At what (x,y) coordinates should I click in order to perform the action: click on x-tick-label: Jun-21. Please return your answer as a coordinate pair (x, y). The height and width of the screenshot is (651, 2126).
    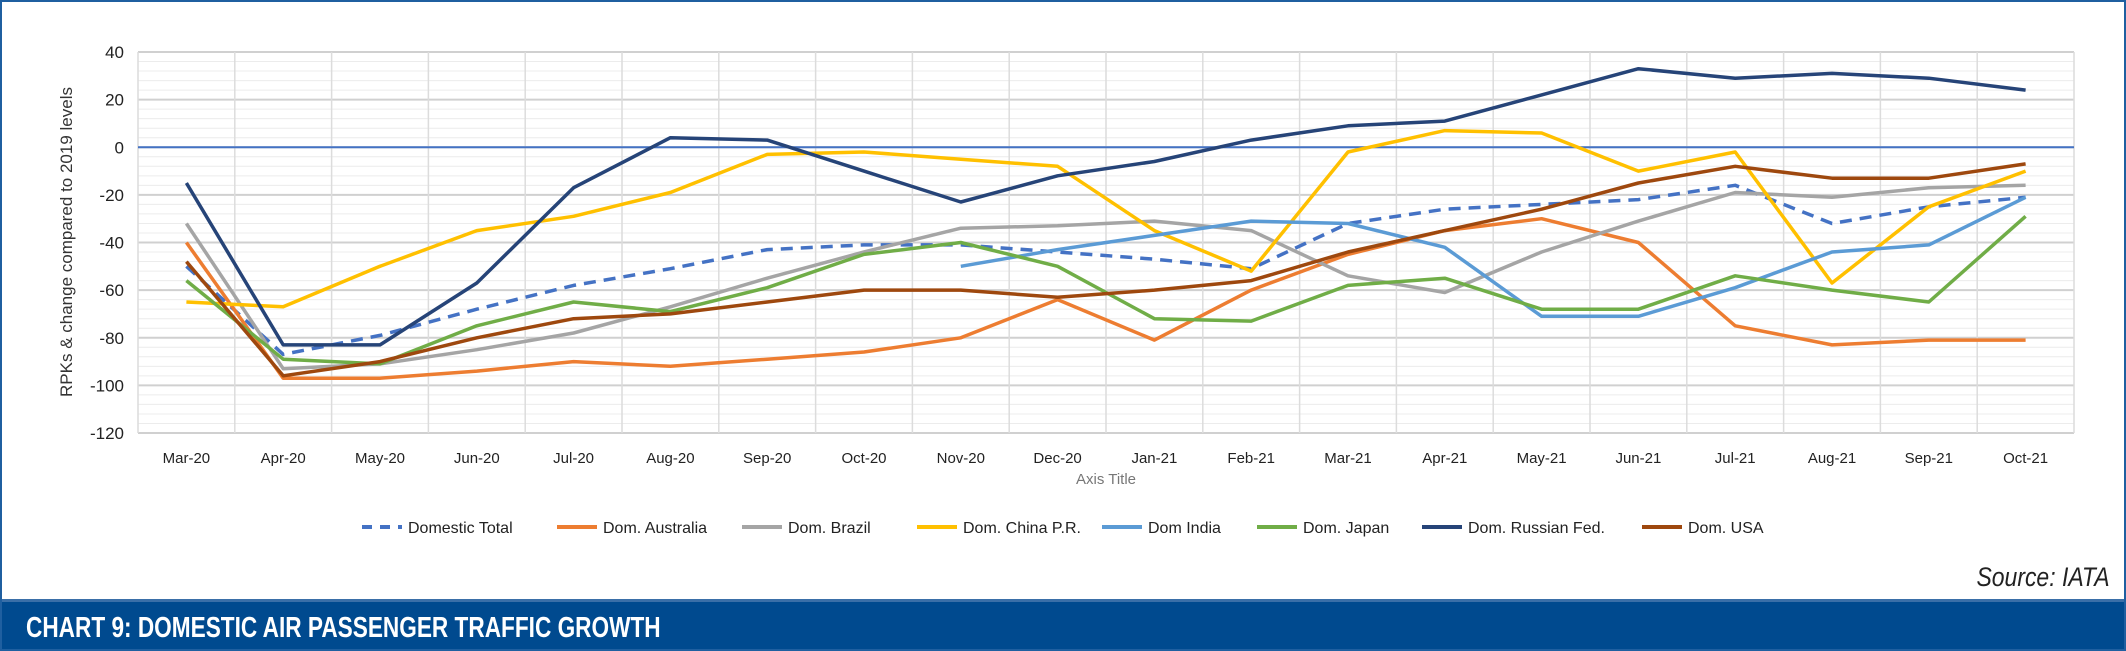
    Looking at the image, I should click on (1638, 458).